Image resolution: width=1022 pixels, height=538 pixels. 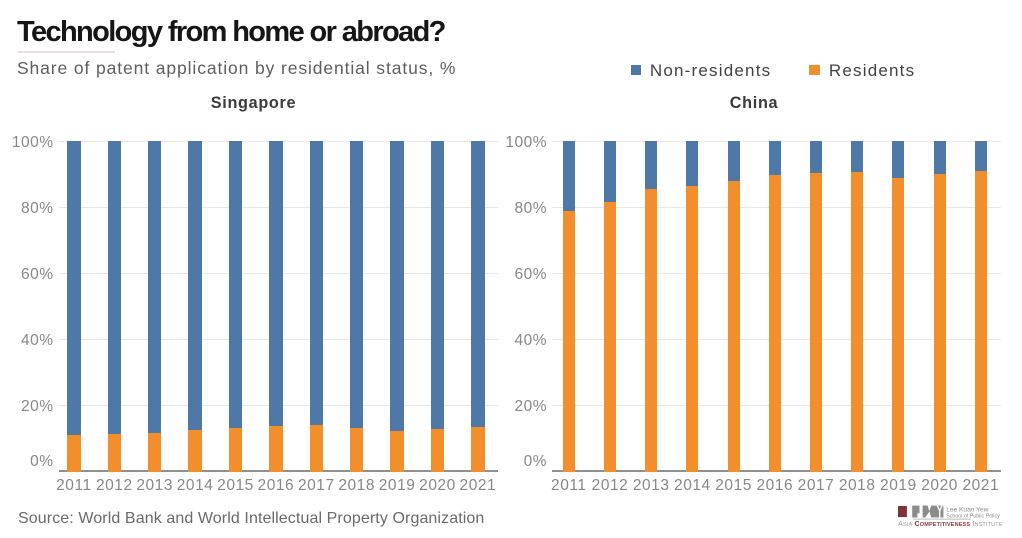 I want to click on svg-text: ASIA COMPETITIVENESS INSTITUTE, so click(x=950, y=523).